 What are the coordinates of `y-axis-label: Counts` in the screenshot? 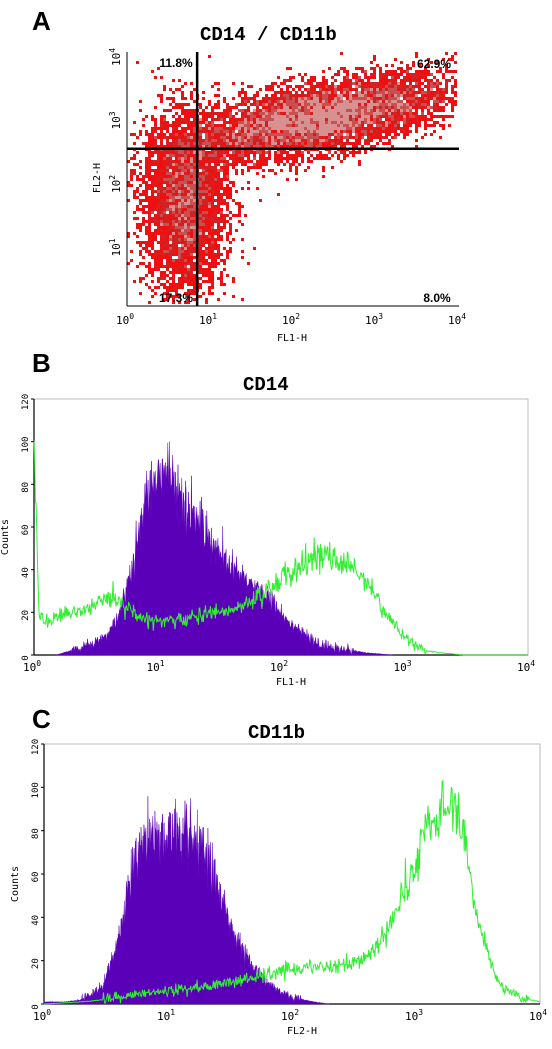 It's located at (15, 884).